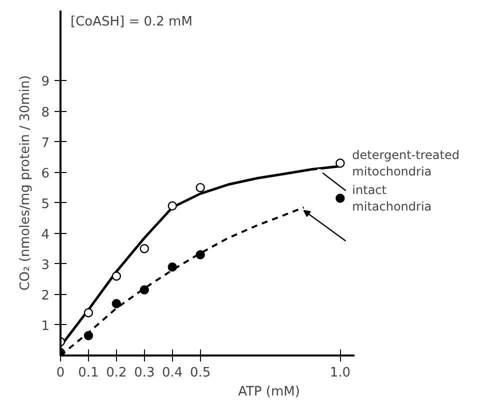 The width and height of the screenshot is (487, 402). I want to click on y-tick-label: 7, so click(45, 143).